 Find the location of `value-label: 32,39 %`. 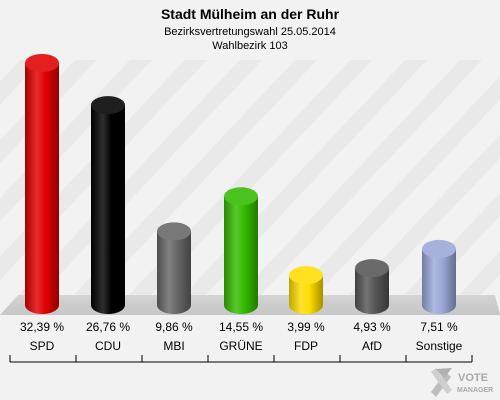

value-label: 32,39 % is located at coordinates (42, 327).